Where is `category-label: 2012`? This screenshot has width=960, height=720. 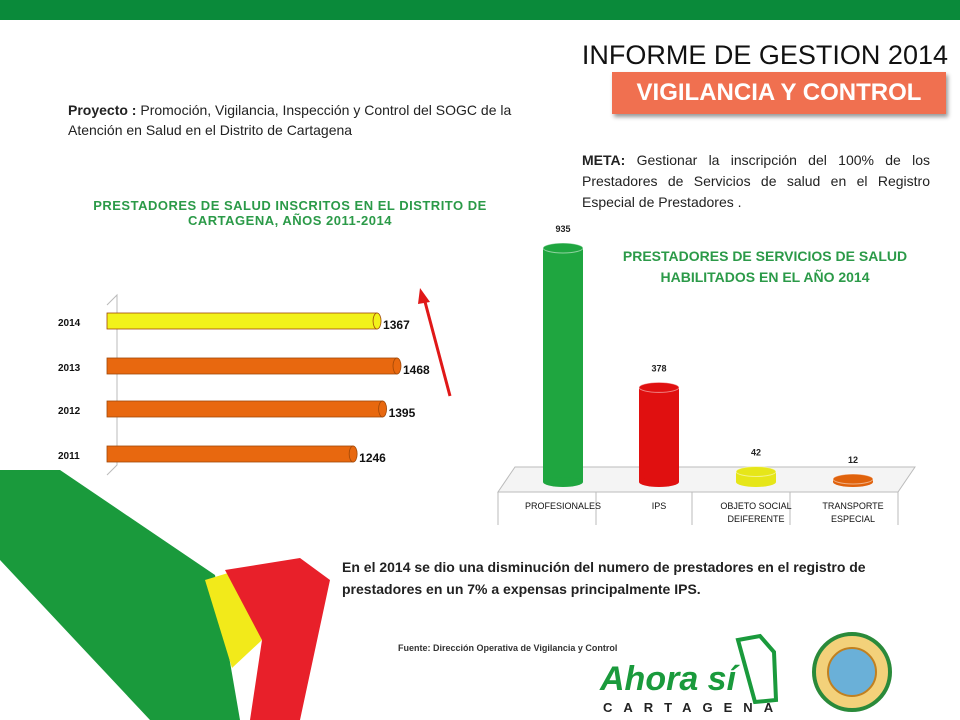
category-label: 2012 is located at coordinates (69, 411).